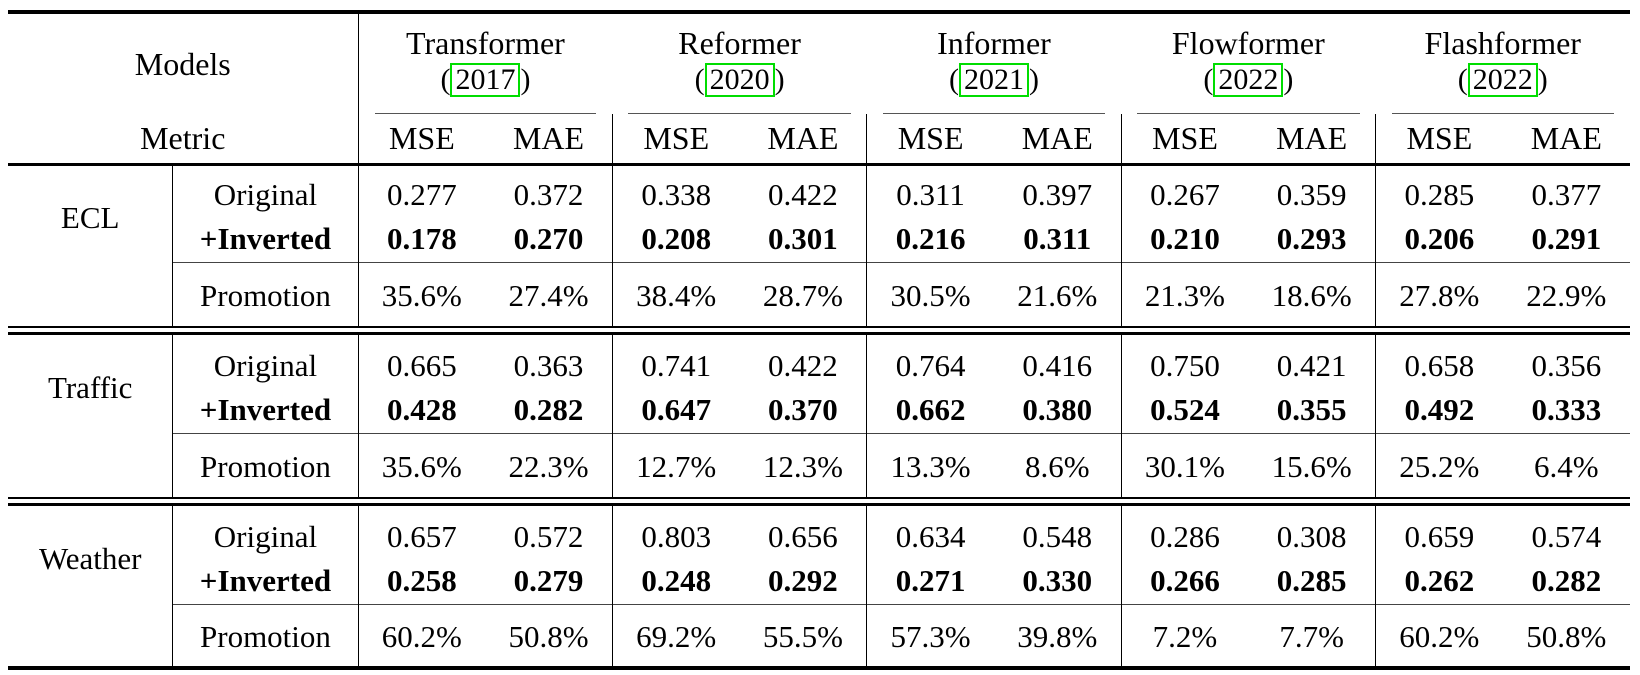 The height and width of the screenshot is (675, 1640). Describe the element at coordinates (675, 635) in the screenshot. I see `promotion-cell: 69.2%` at that location.